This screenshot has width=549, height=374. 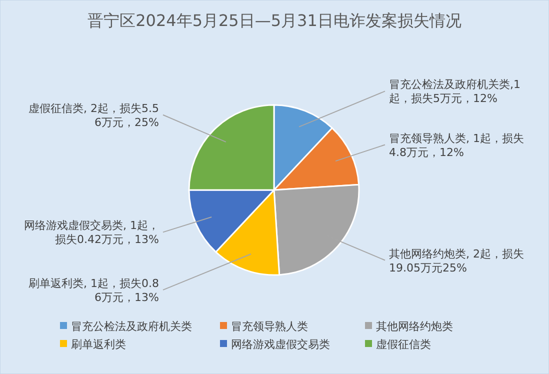 What do you see at coordinates (403, 344) in the screenshot?
I see `legend-label: 虚假征信类` at bounding box center [403, 344].